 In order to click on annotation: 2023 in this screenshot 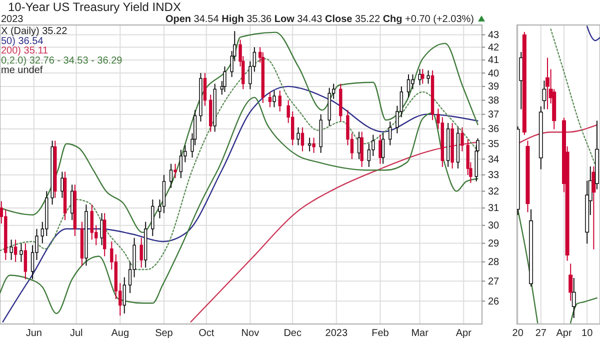, I will do `click(12, 19)`.